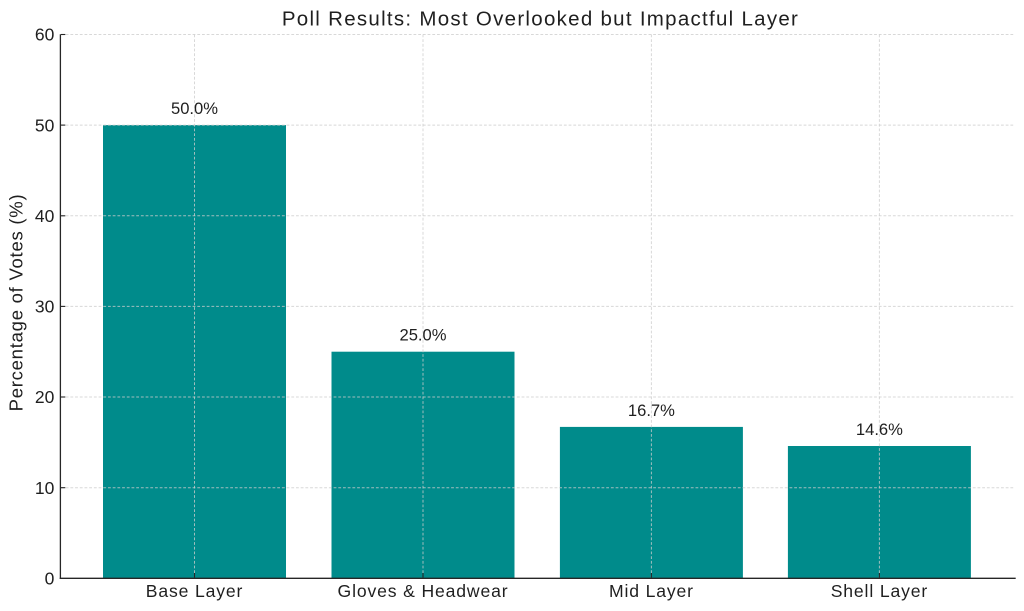  What do you see at coordinates (50, 579) in the screenshot?
I see `svg-text: 0` at bounding box center [50, 579].